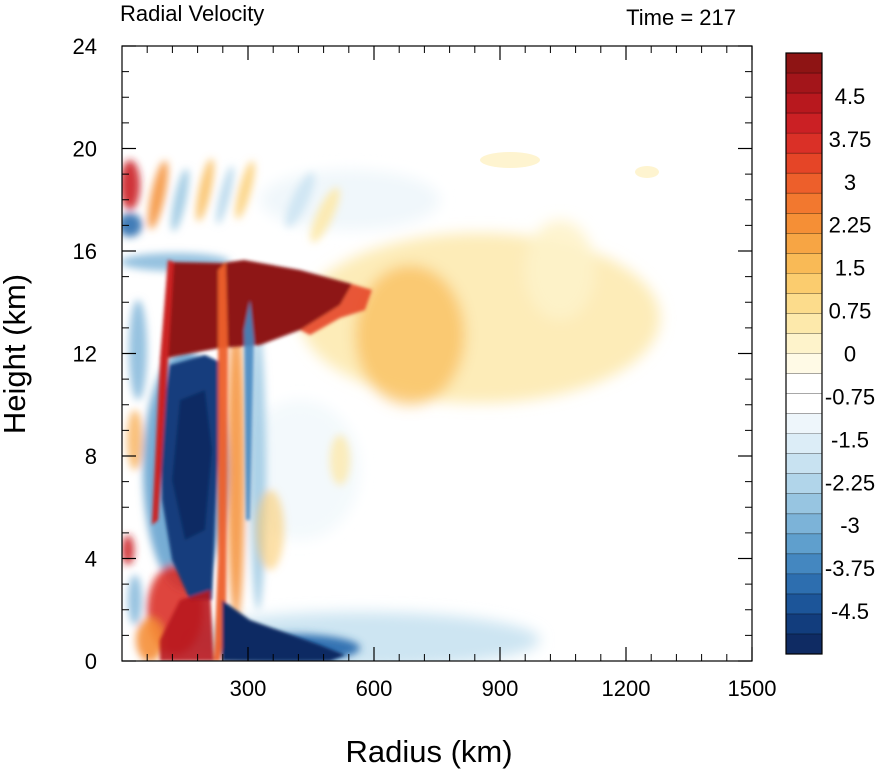  What do you see at coordinates (850, 568) in the screenshot?
I see `colorbar-label: -3.75` at bounding box center [850, 568].